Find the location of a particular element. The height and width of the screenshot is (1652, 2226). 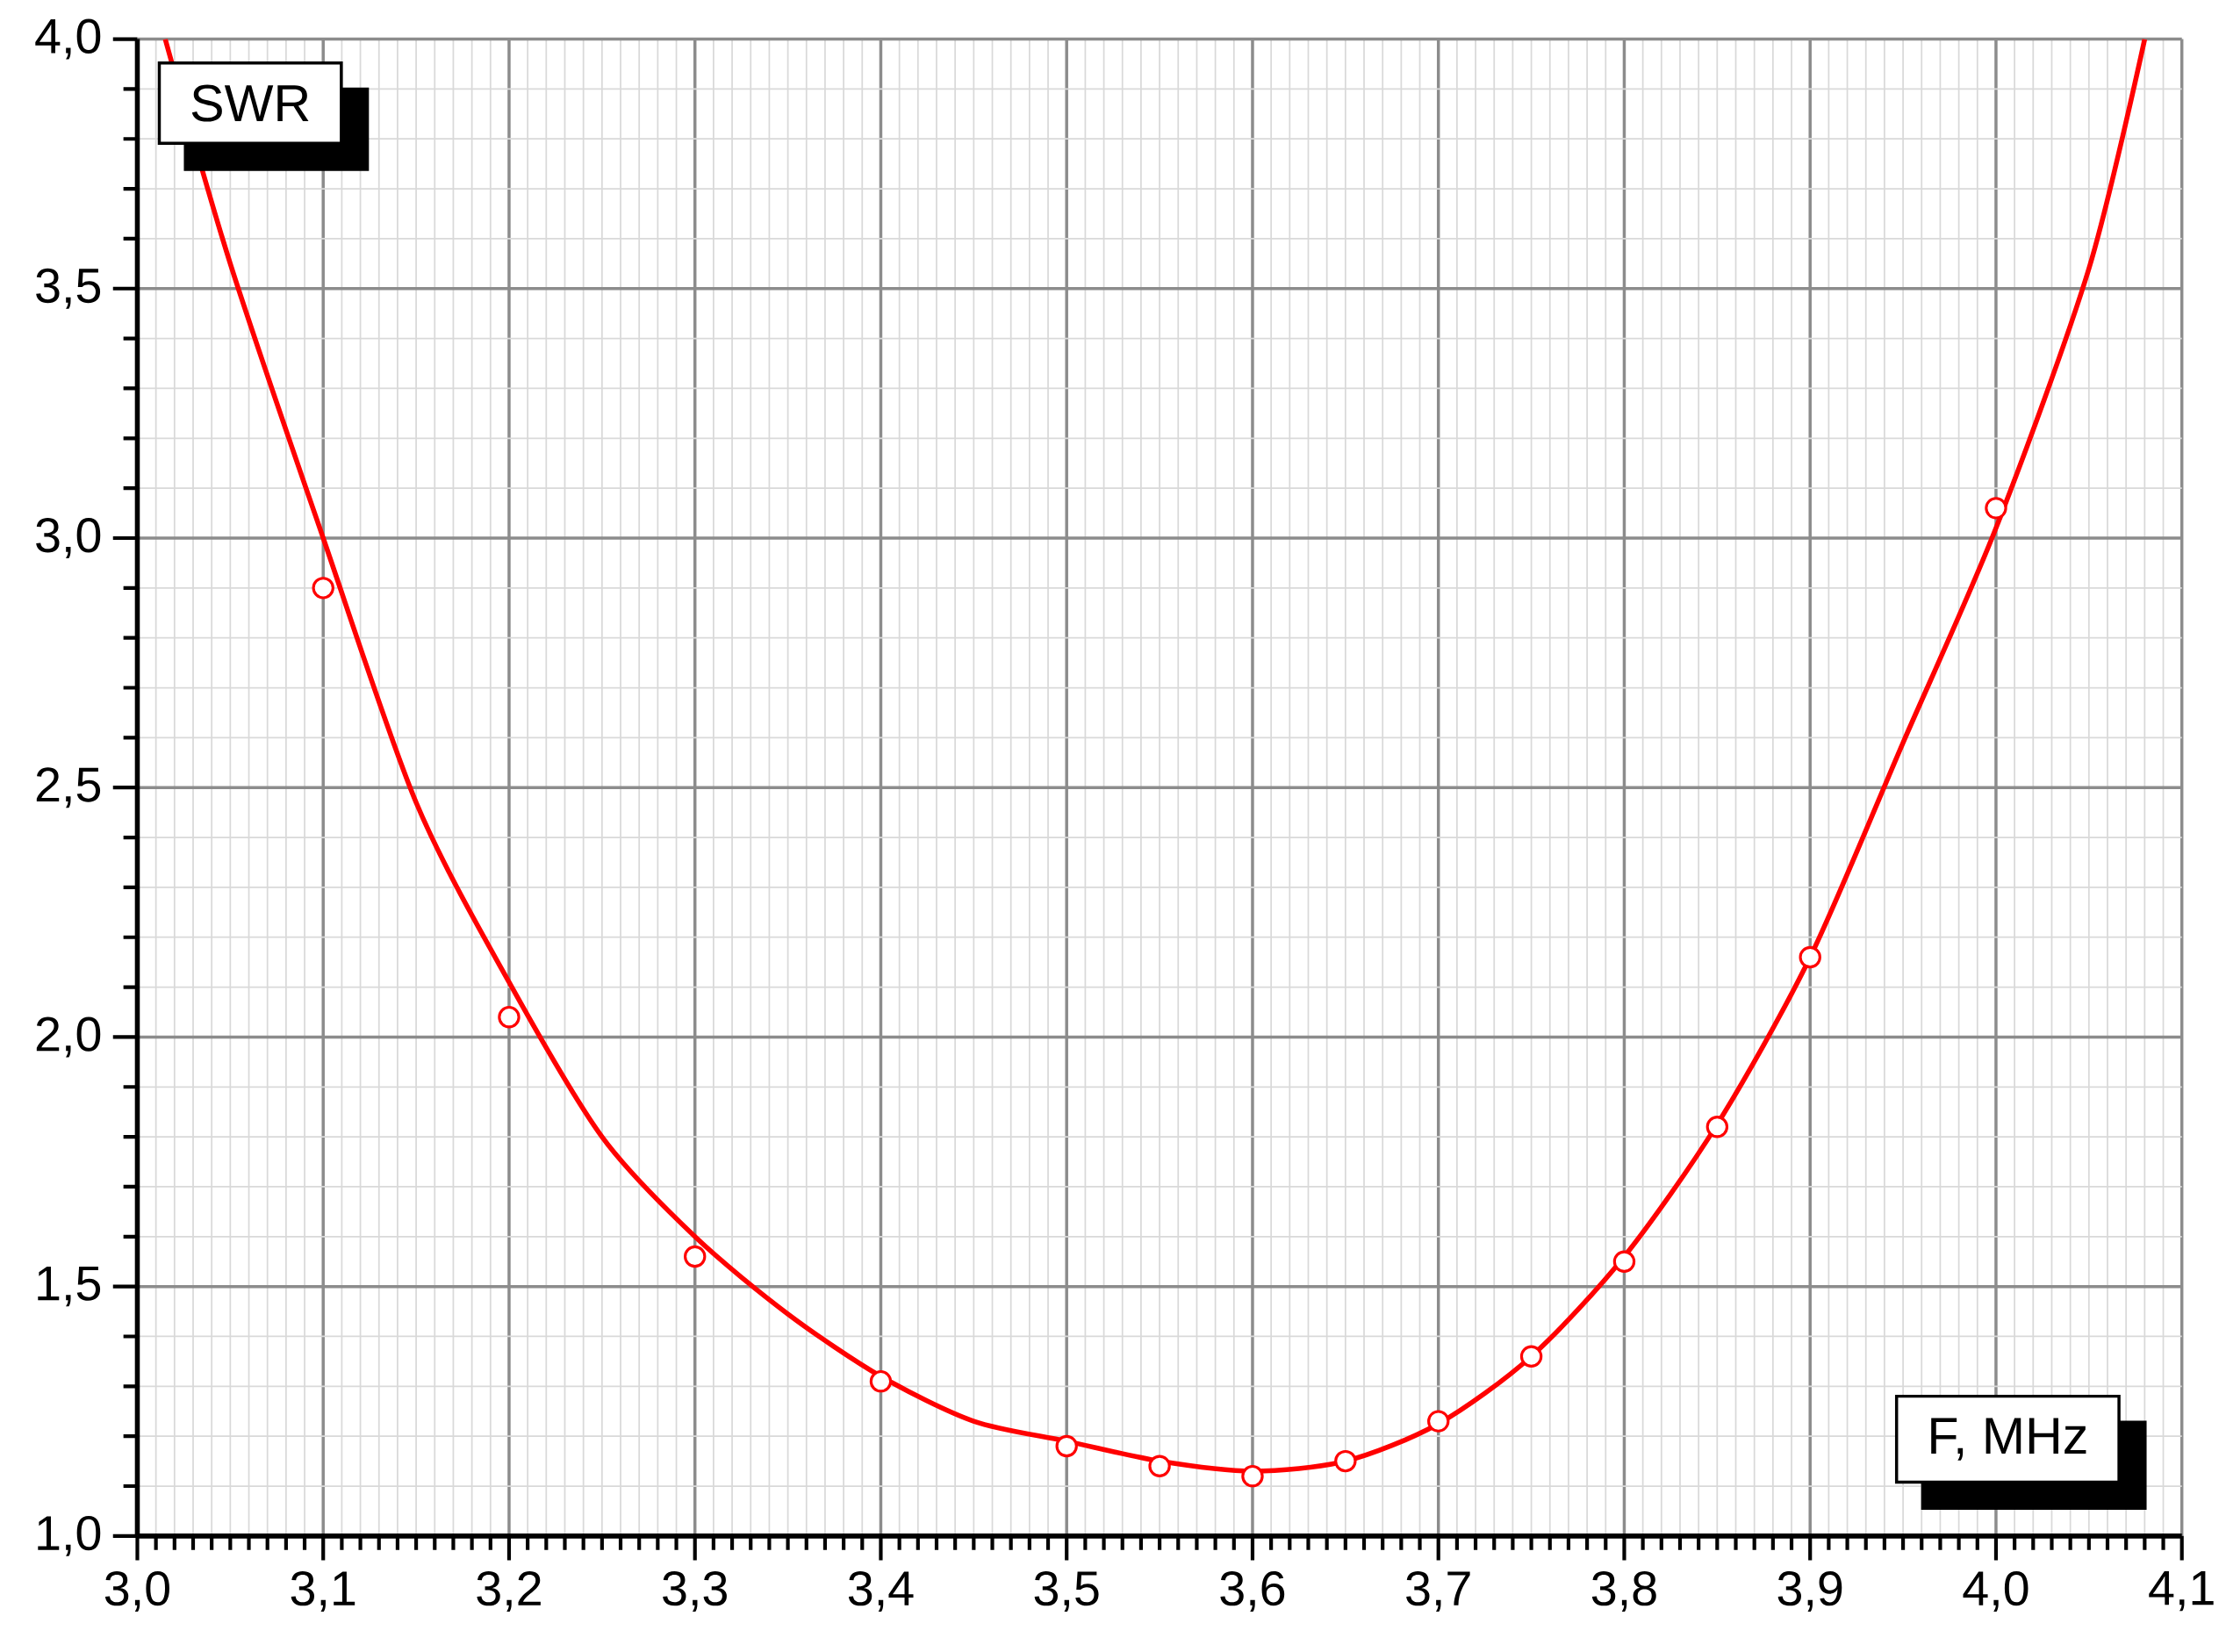

x-tick-label: 3,3 is located at coordinates (695, 1592).